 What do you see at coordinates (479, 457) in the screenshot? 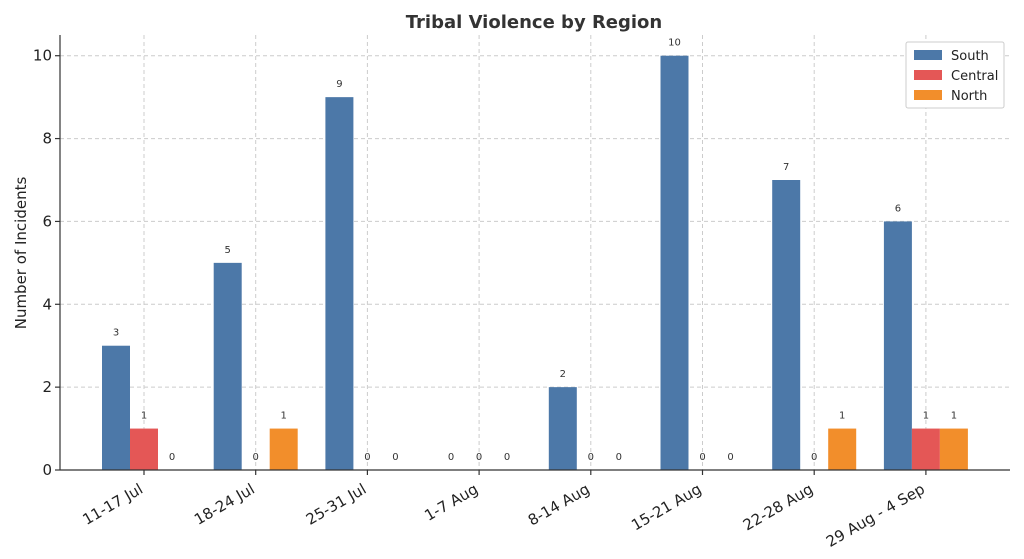
I see `data-label-central-3: 0` at bounding box center [479, 457].